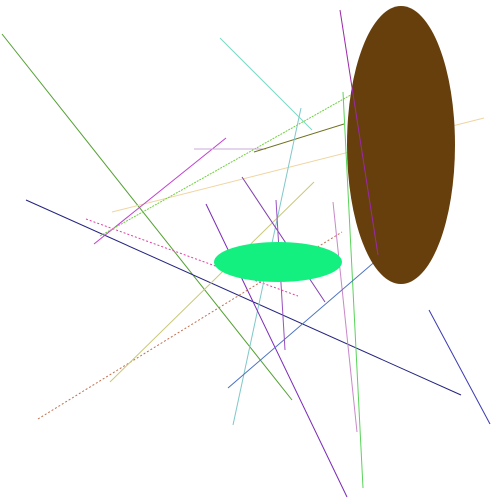 The height and width of the screenshot is (500, 500). What do you see at coordinates (401, 145) in the screenshot?
I see `brown-ellipse` at bounding box center [401, 145].